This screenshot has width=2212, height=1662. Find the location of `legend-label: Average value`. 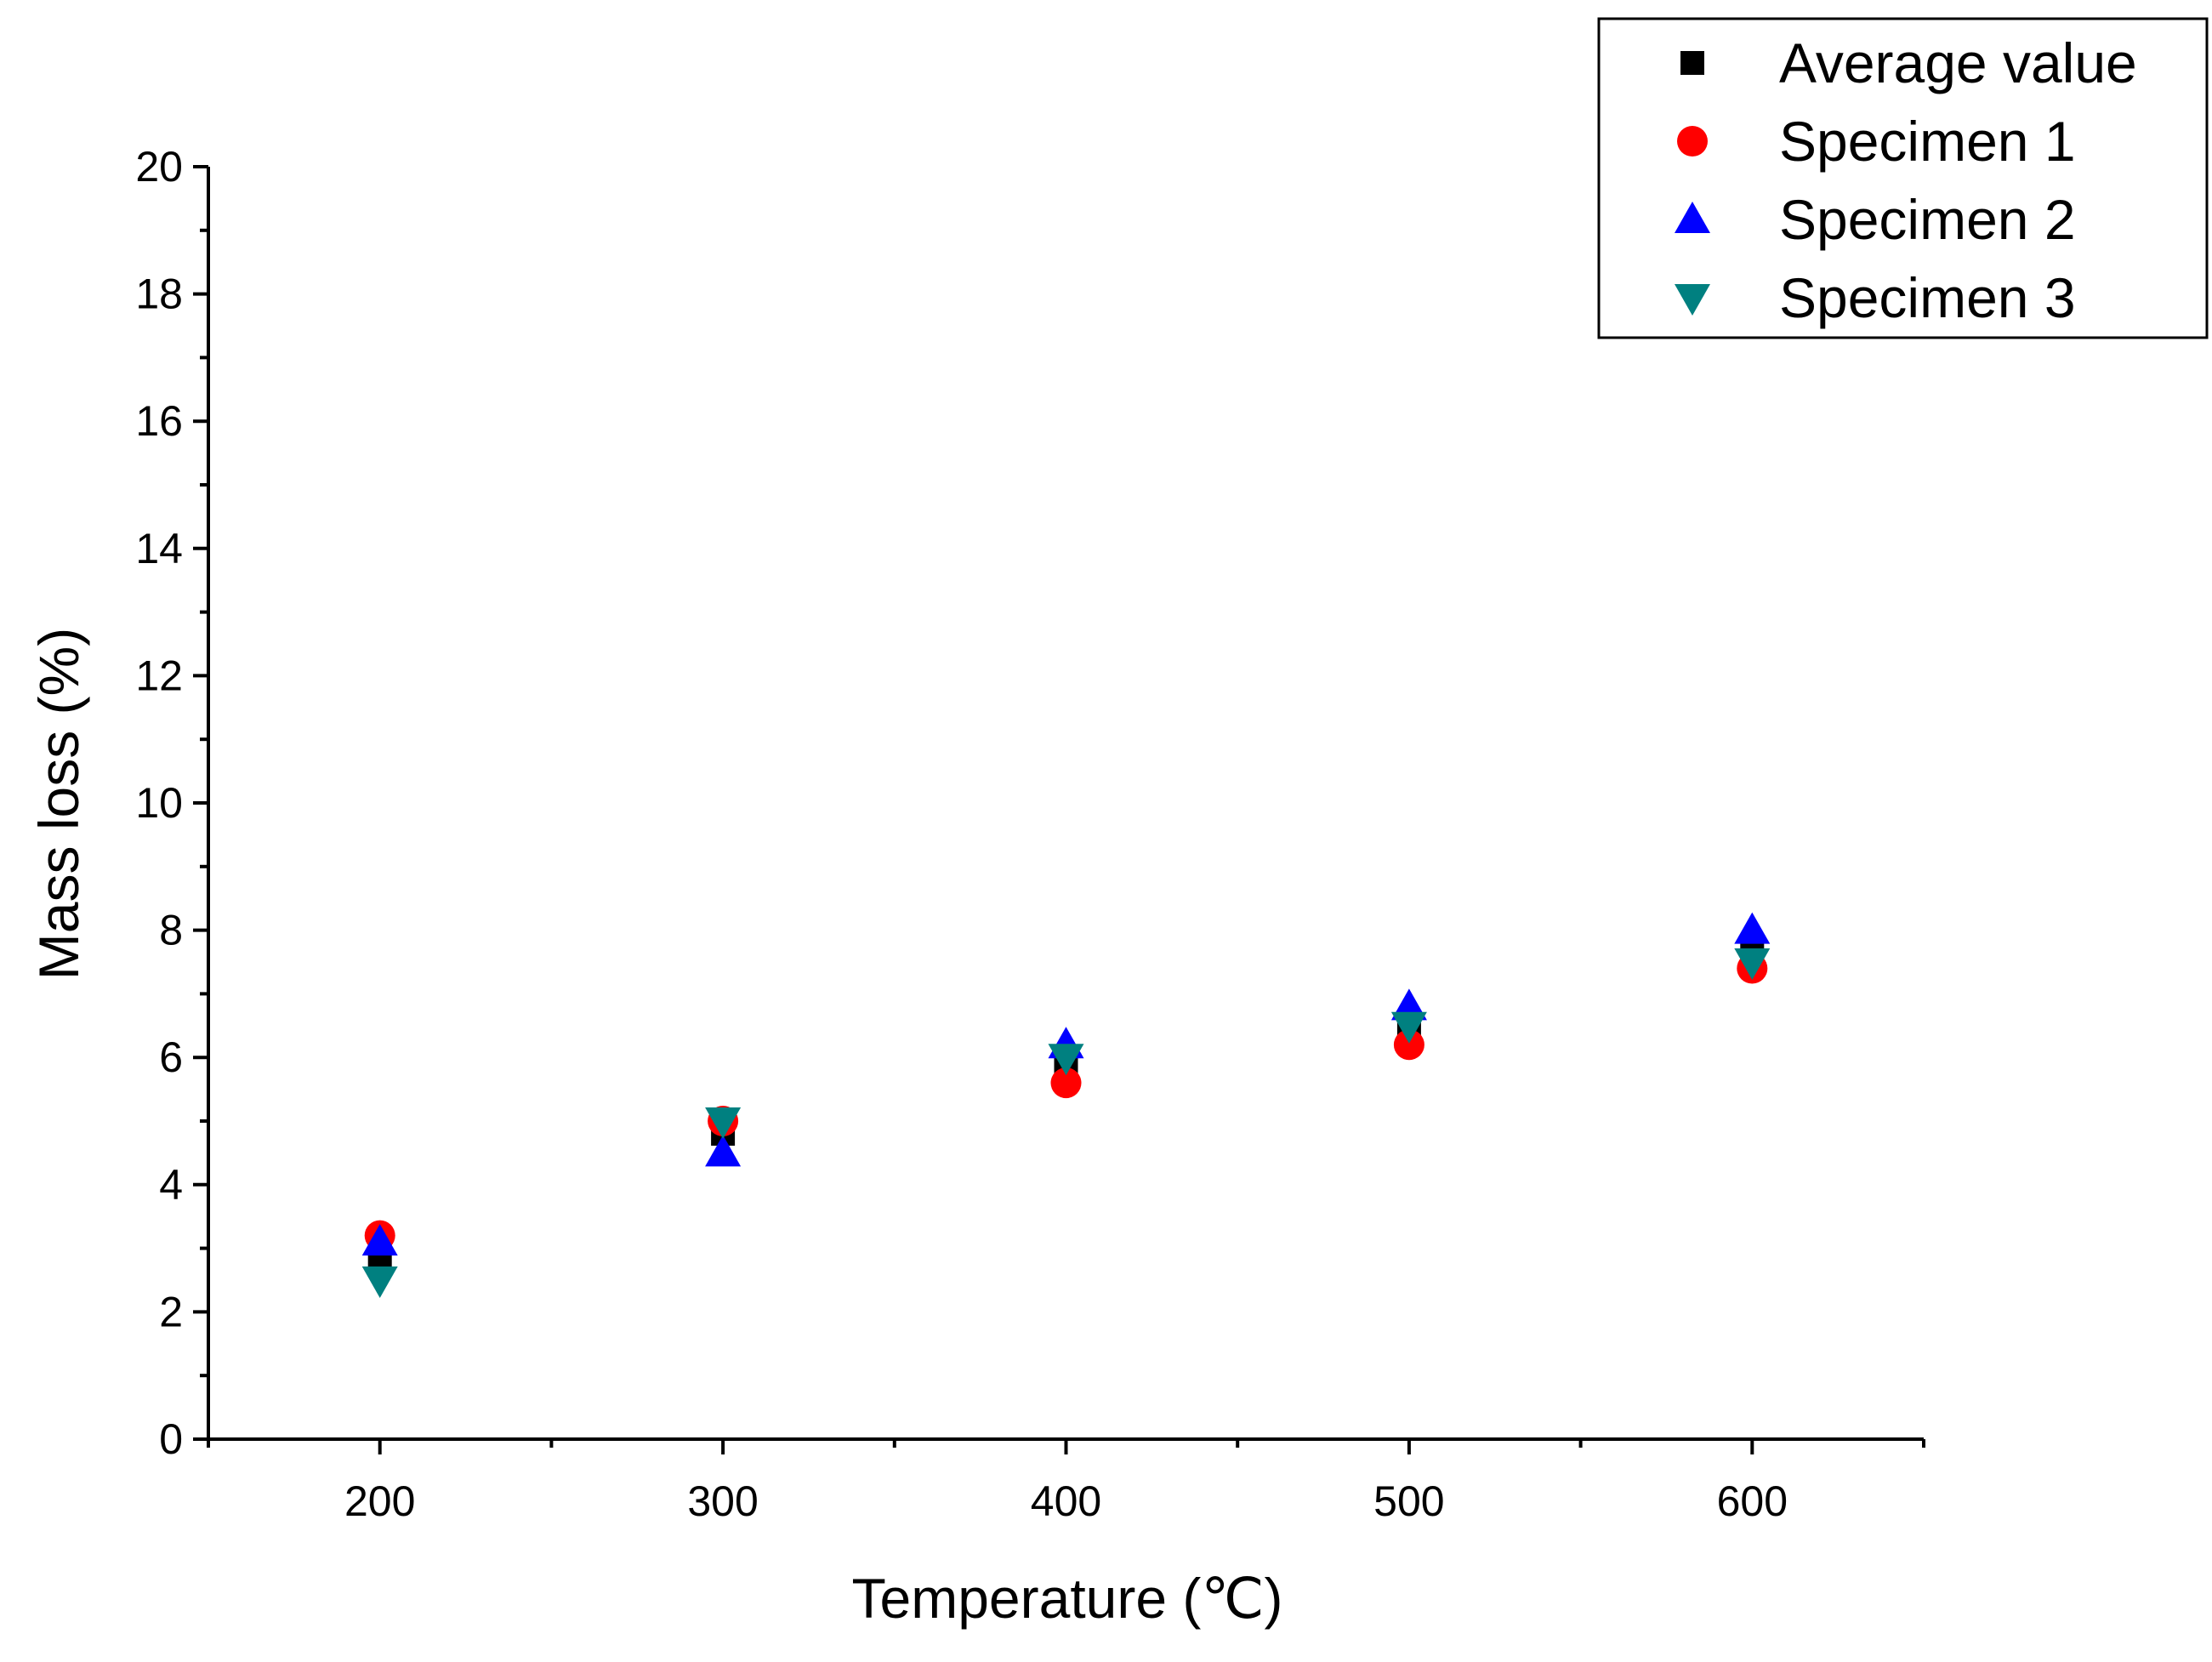

legend-label: Average value is located at coordinates (1958, 62).